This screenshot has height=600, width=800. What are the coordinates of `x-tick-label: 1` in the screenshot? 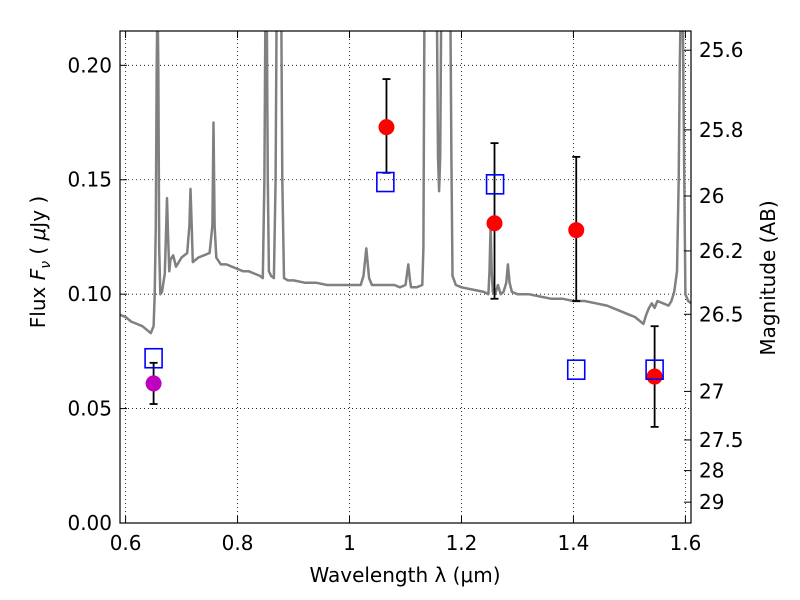 It's located at (349, 543).